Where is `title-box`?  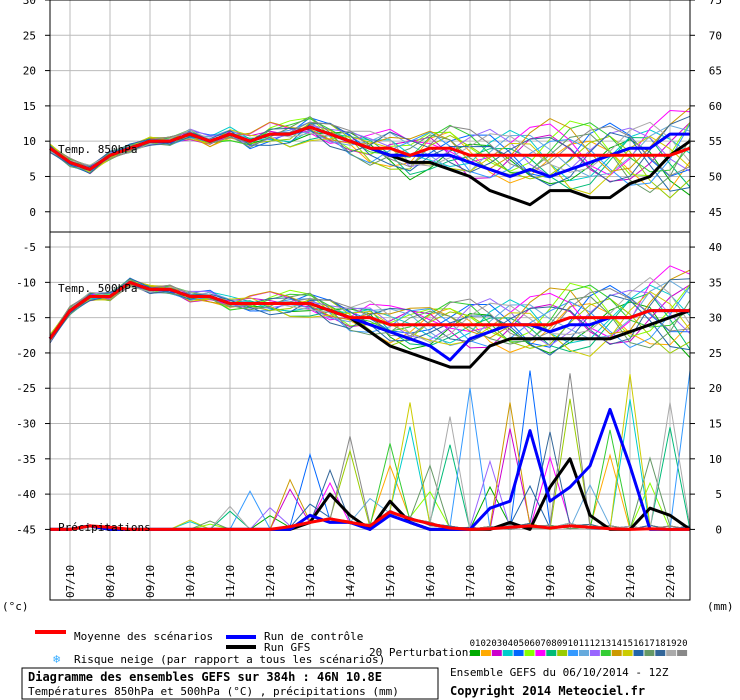 title-box is located at coordinates (230, 683).